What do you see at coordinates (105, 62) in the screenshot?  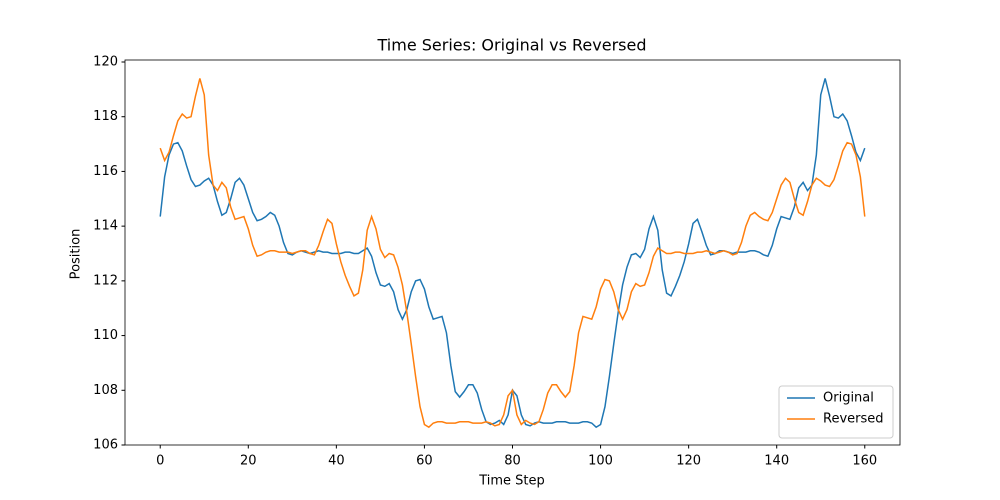 I see `y-tick-label: 120` at bounding box center [105, 62].